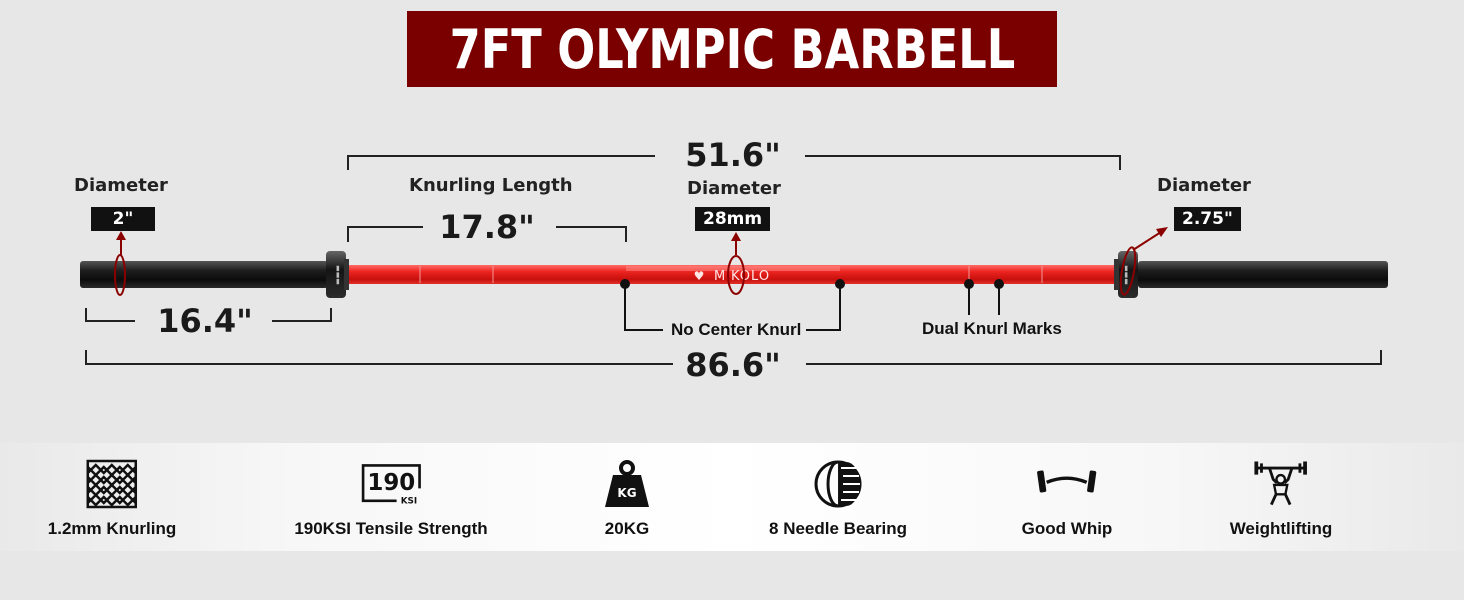  What do you see at coordinates (627, 484) in the screenshot?
I see `kettle-weight-icon: KG` at bounding box center [627, 484].